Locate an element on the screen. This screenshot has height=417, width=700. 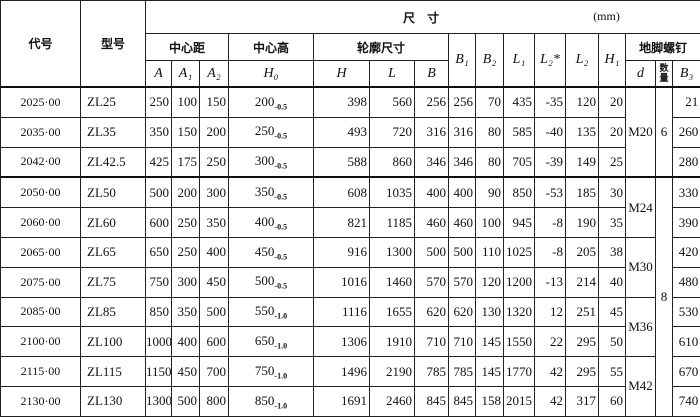
header-cell: A₁ is located at coordinates (186, 74).